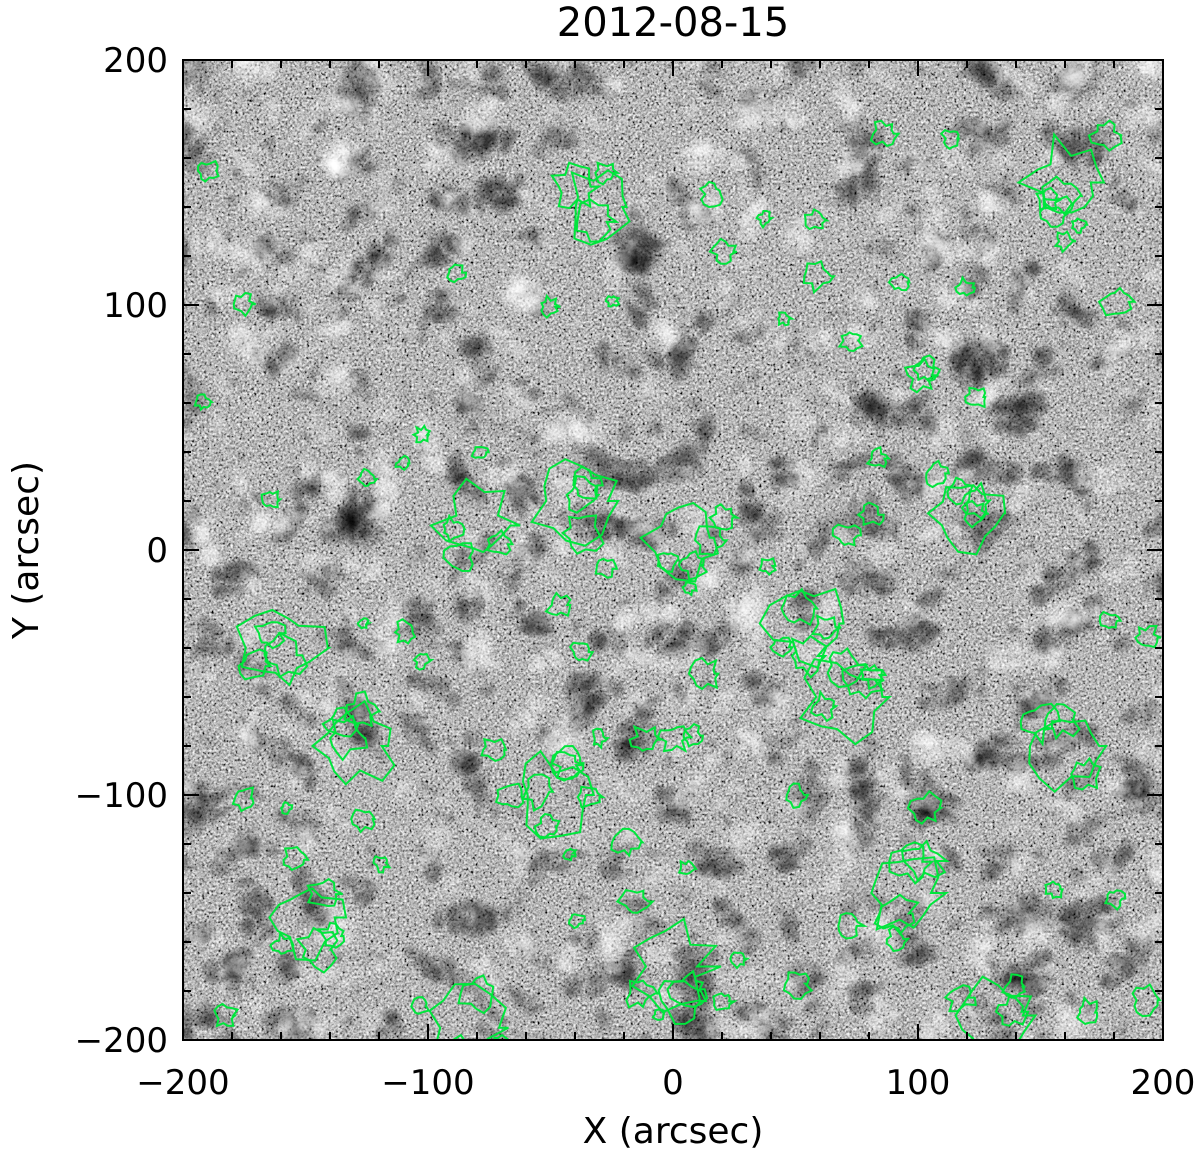 The height and width of the screenshot is (1154, 1200). I want to click on x-tick-label: 100, so click(918, 1083).